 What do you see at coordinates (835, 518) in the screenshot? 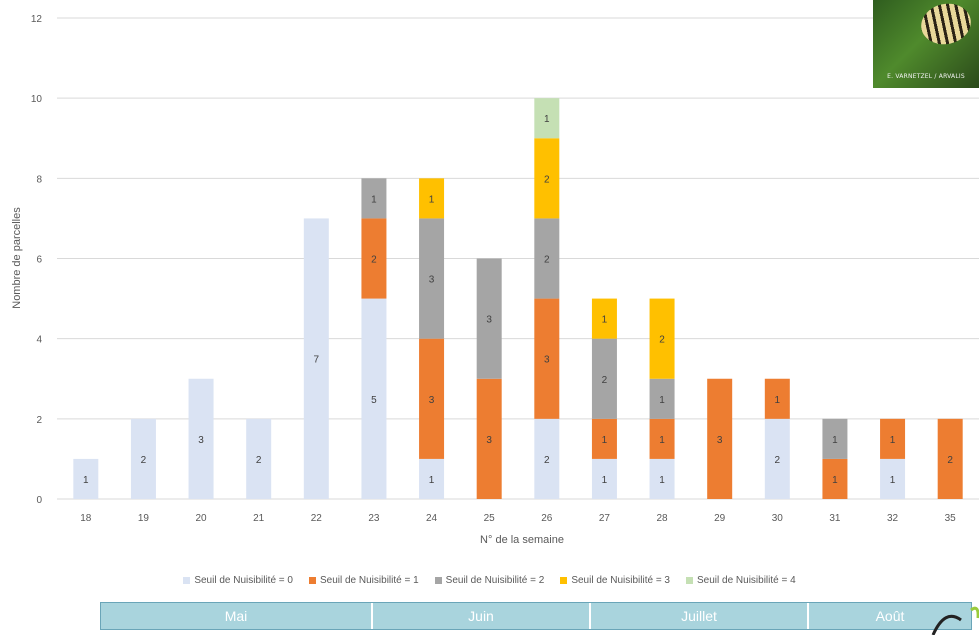
I see `x-tick-label: 31` at bounding box center [835, 518].